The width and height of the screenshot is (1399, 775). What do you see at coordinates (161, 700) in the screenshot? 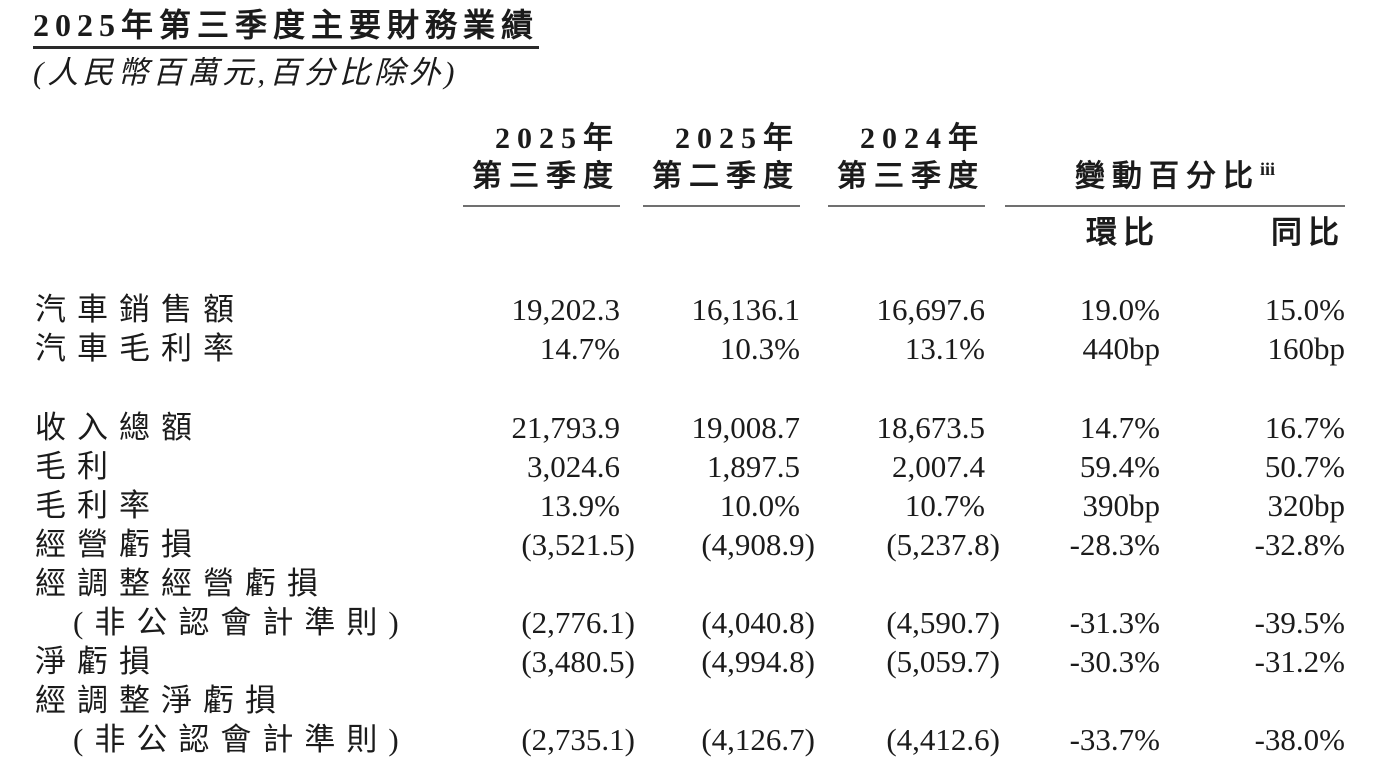
I see `row-label-line1: 經調整淨虧損` at bounding box center [161, 700].